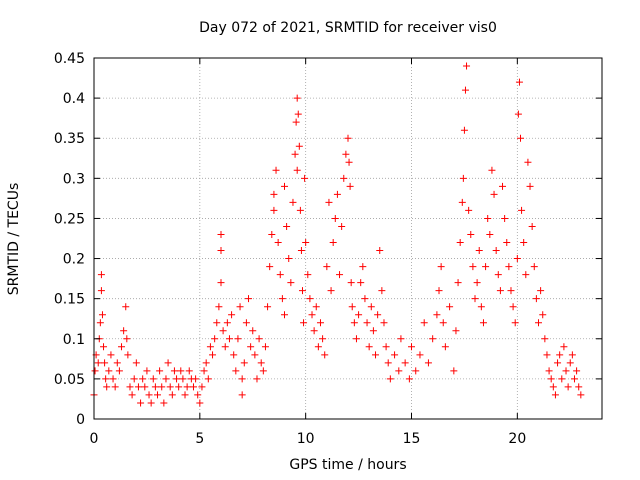 The image size is (640, 480). Describe the element at coordinates (94, 439) in the screenshot. I see `x-tick-label: 0` at that location.